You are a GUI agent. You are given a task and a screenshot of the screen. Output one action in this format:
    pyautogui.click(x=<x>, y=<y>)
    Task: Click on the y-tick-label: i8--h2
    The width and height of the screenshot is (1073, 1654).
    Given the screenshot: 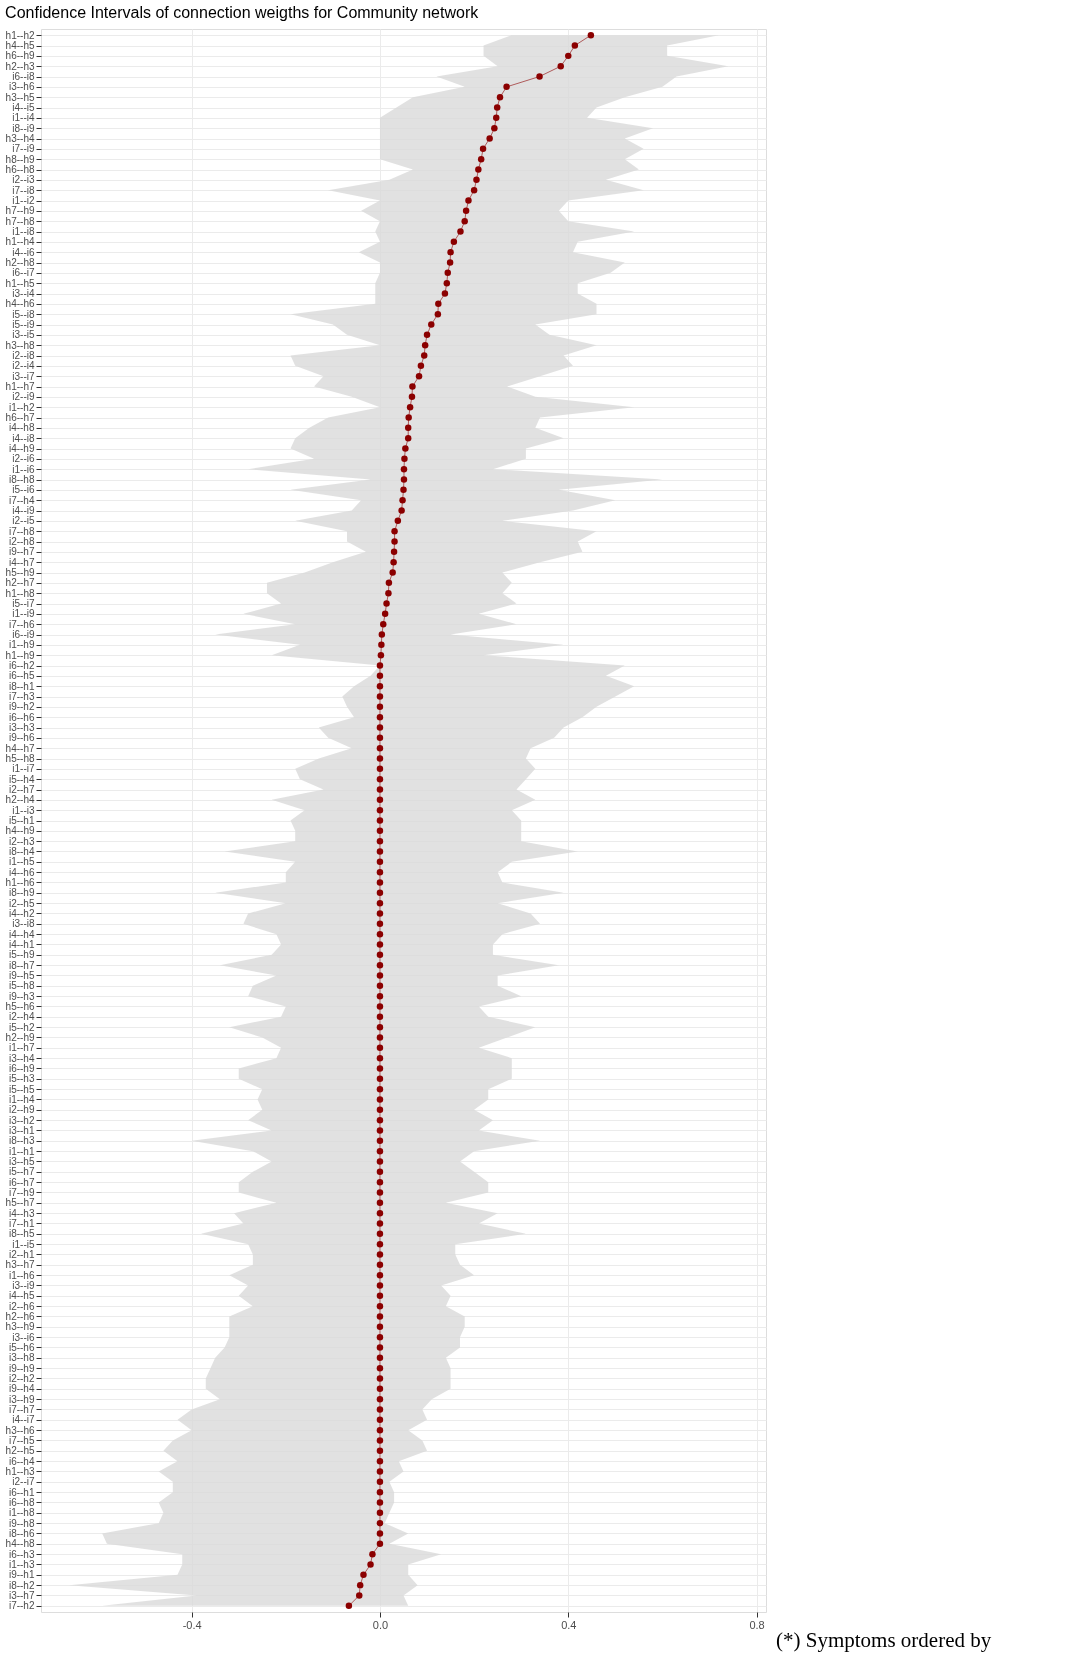 What is the action you would take?
    pyautogui.click(x=21, y=1585)
    